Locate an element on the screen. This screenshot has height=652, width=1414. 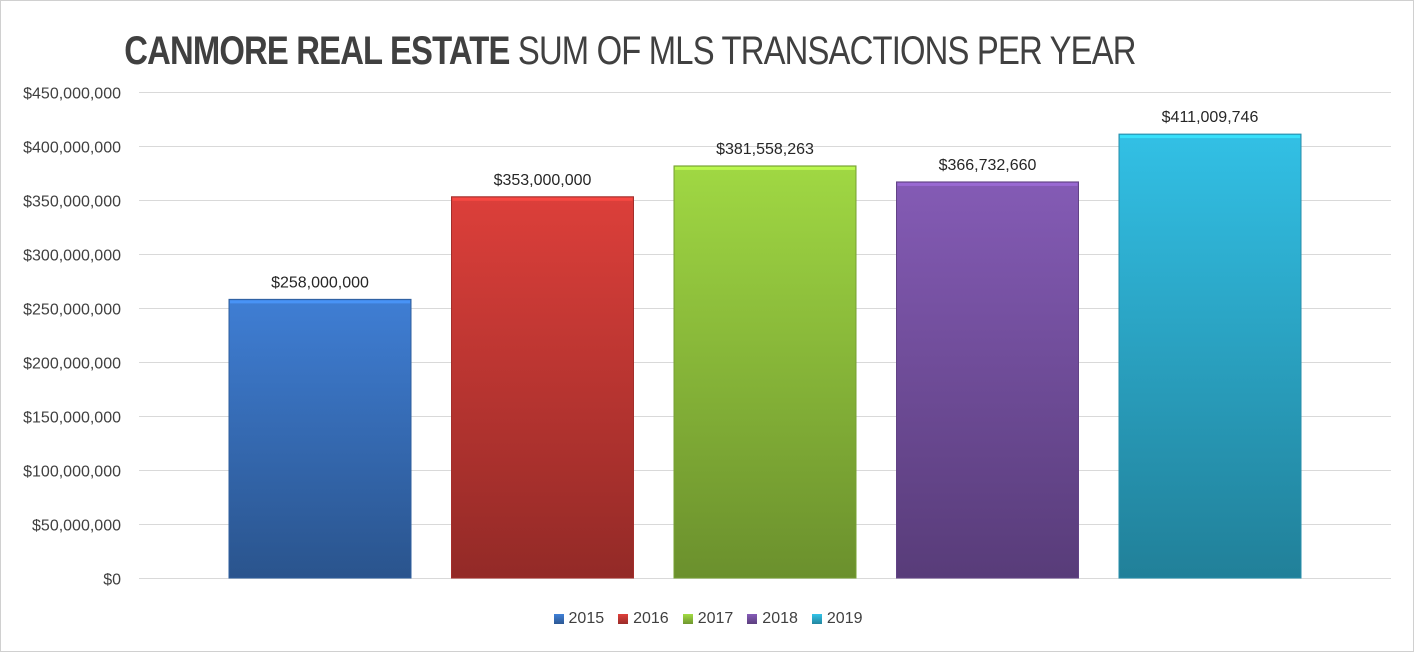
y-tick-label: $200,000,000 is located at coordinates (72, 364).